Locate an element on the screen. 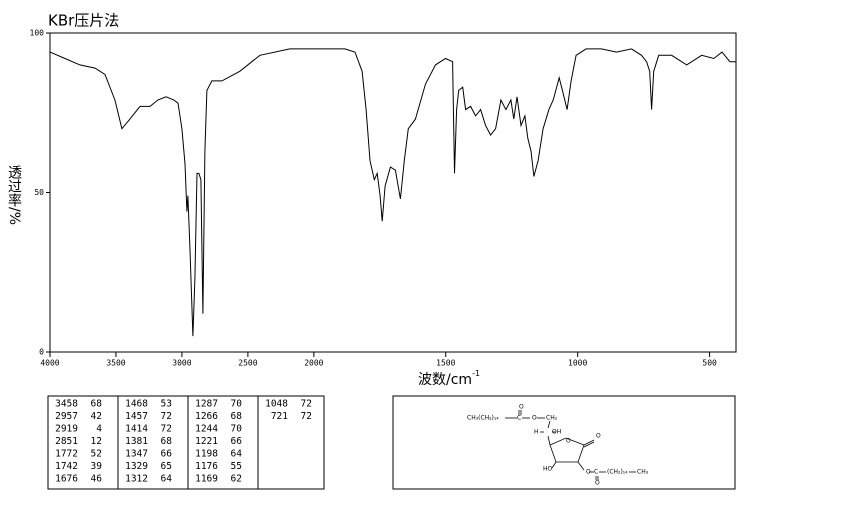 This screenshot has height=510, width=850. peak-wavenumber: 1329 is located at coordinates (136, 466).